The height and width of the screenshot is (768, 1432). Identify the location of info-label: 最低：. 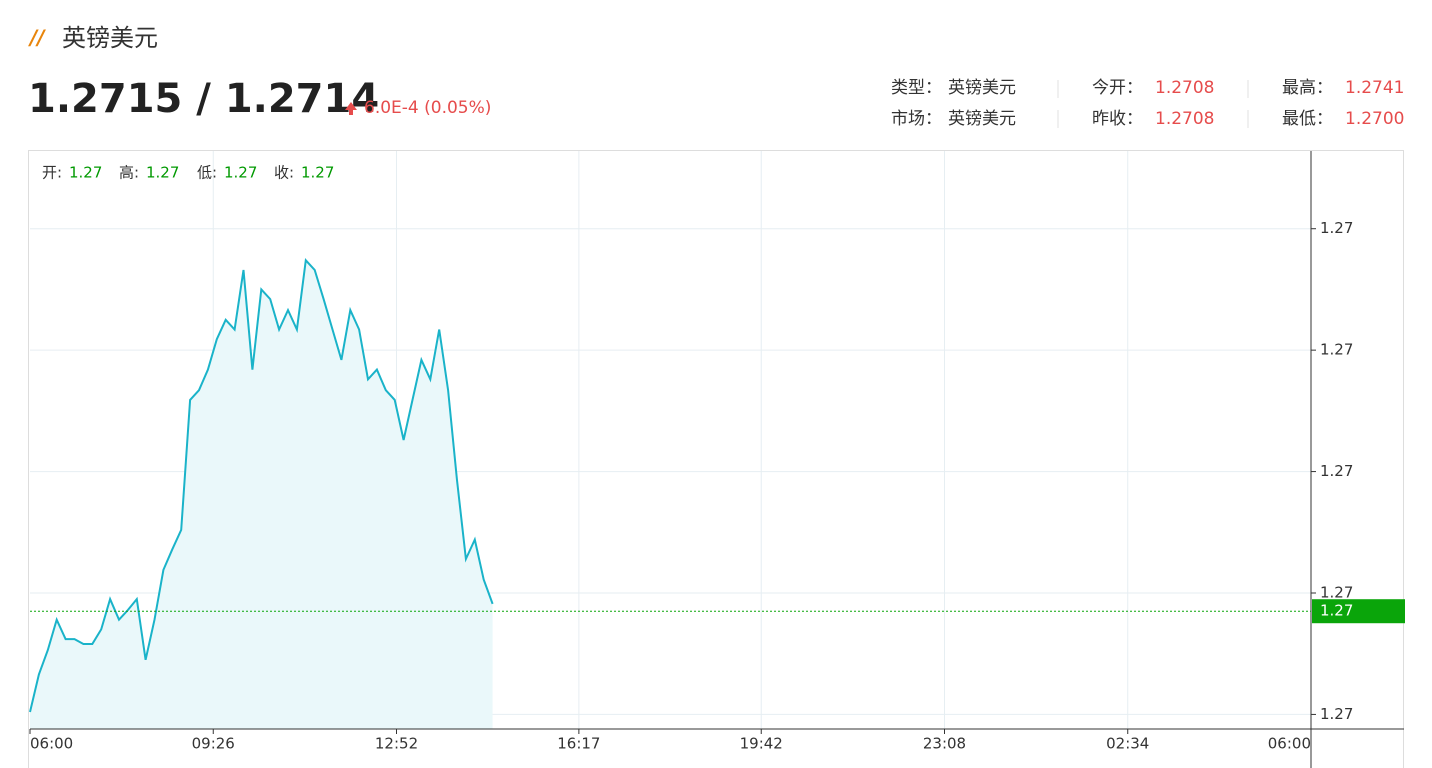
(1307, 119).